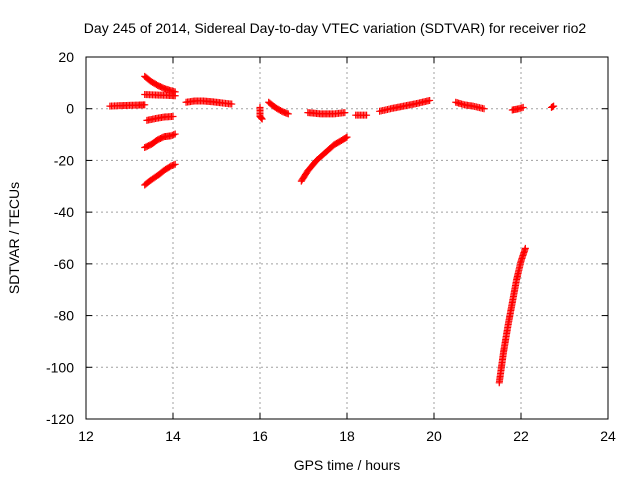 This screenshot has height=480, width=640. I want to click on x-tick-label: 18, so click(347, 436).